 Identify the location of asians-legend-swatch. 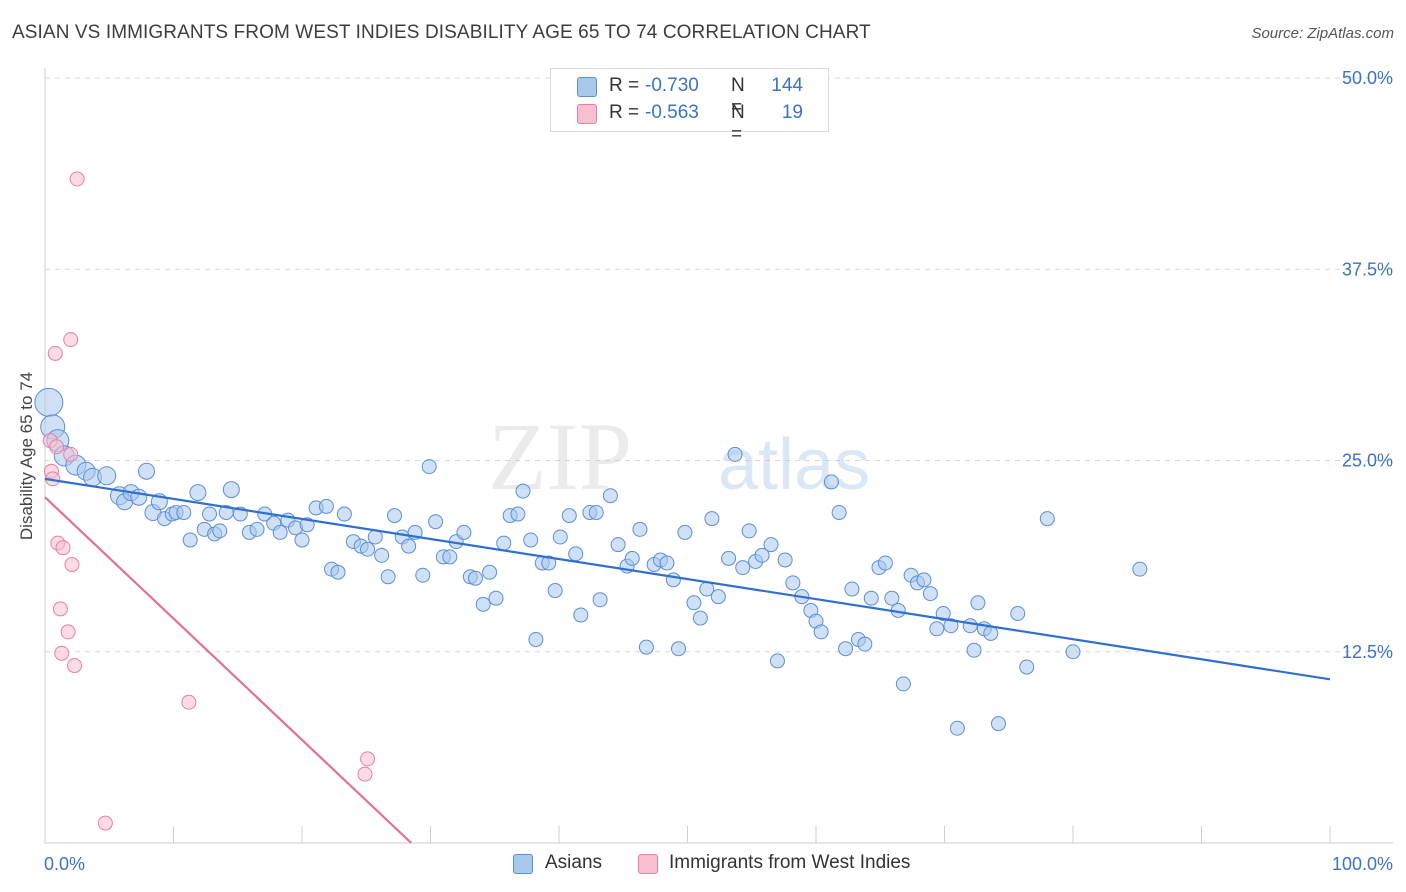
(523, 864).